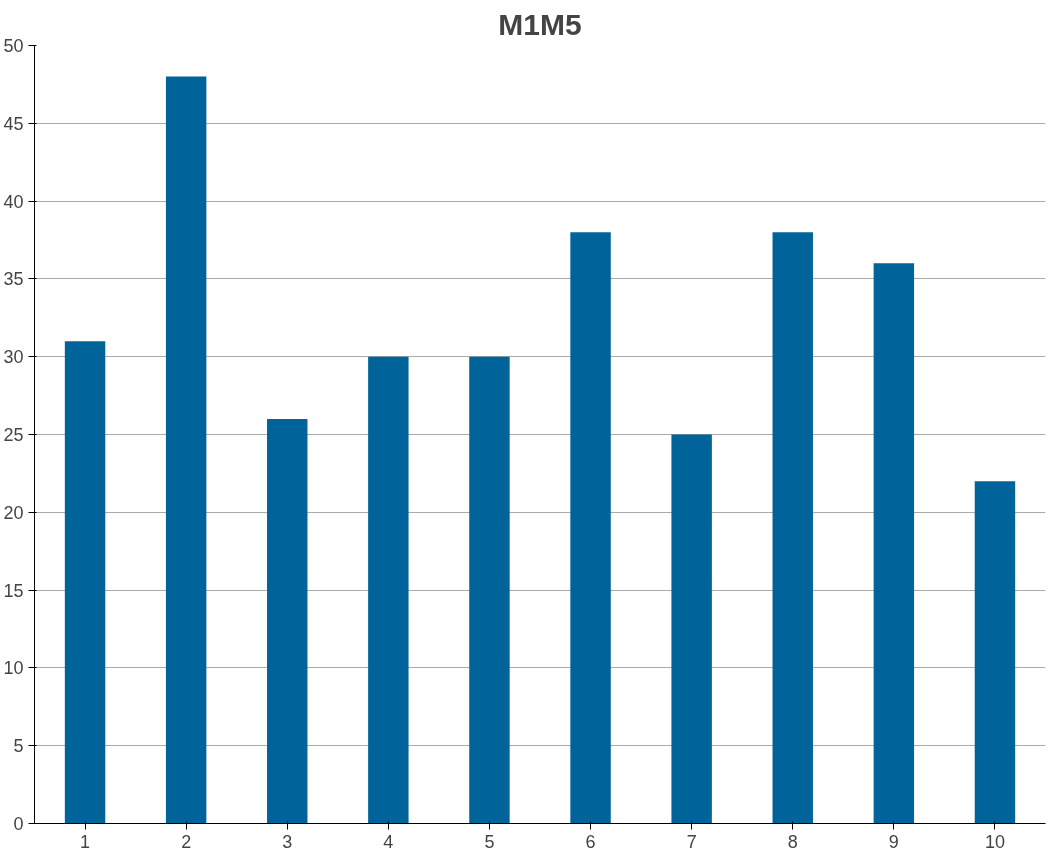  What do you see at coordinates (13, 435) in the screenshot?
I see `y-tick-label: 25` at bounding box center [13, 435].